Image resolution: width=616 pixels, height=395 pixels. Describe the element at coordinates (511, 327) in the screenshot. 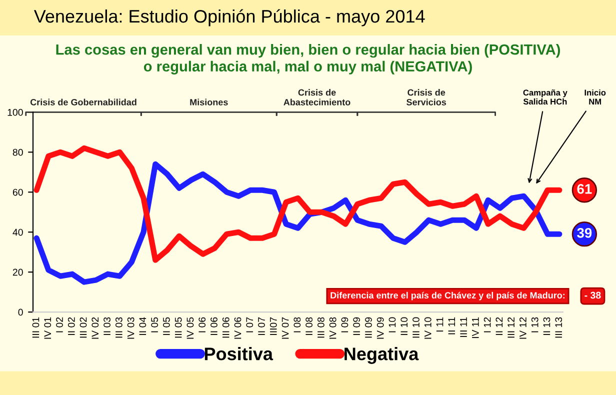

I see `x-tick-label: III 12` at that location.